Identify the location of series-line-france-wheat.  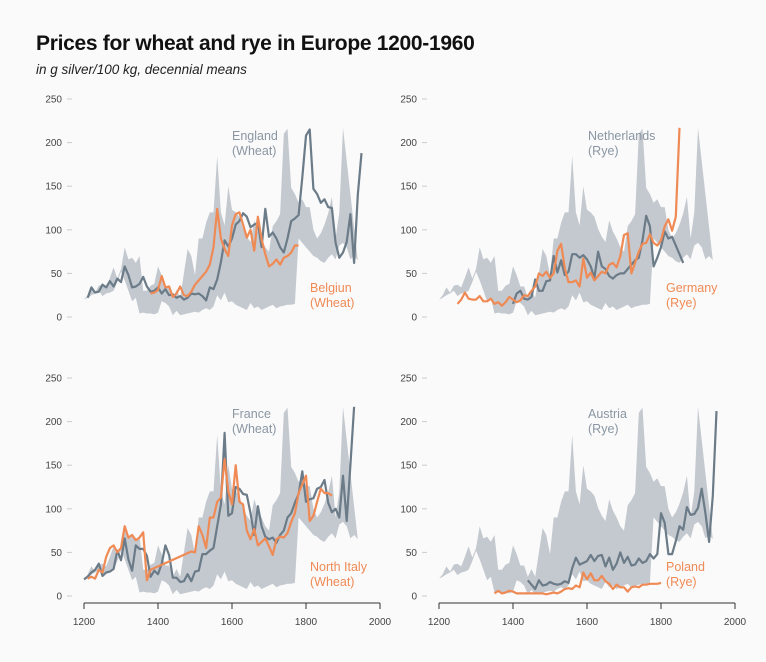
(219, 495).